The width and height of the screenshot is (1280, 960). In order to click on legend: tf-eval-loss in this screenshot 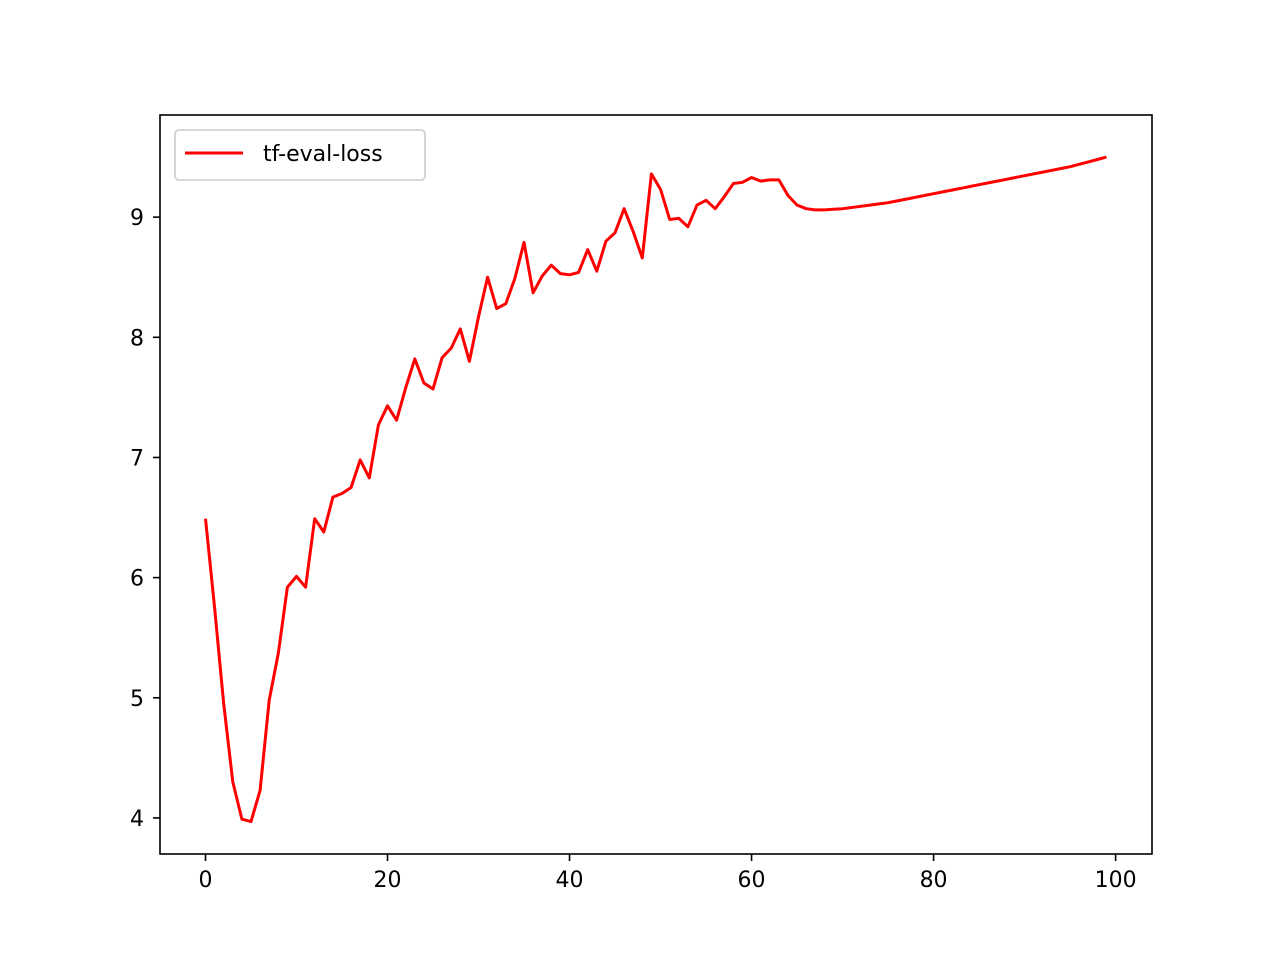, I will do `click(300, 155)`.